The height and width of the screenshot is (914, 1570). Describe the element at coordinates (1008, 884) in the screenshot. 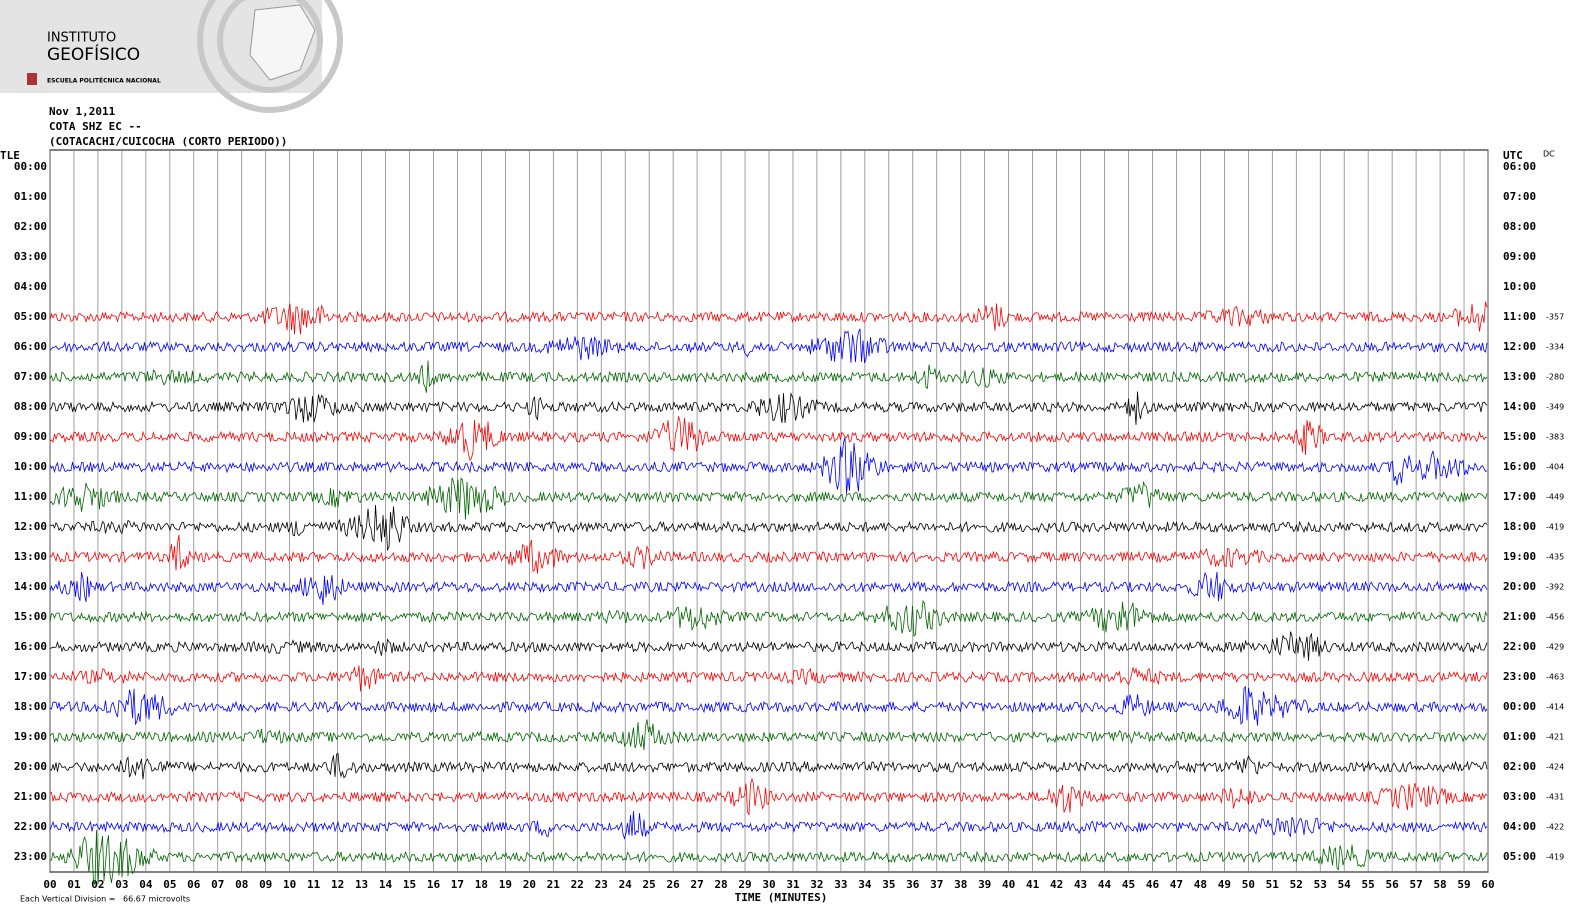

I see `x-tick-label: 40` at that location.